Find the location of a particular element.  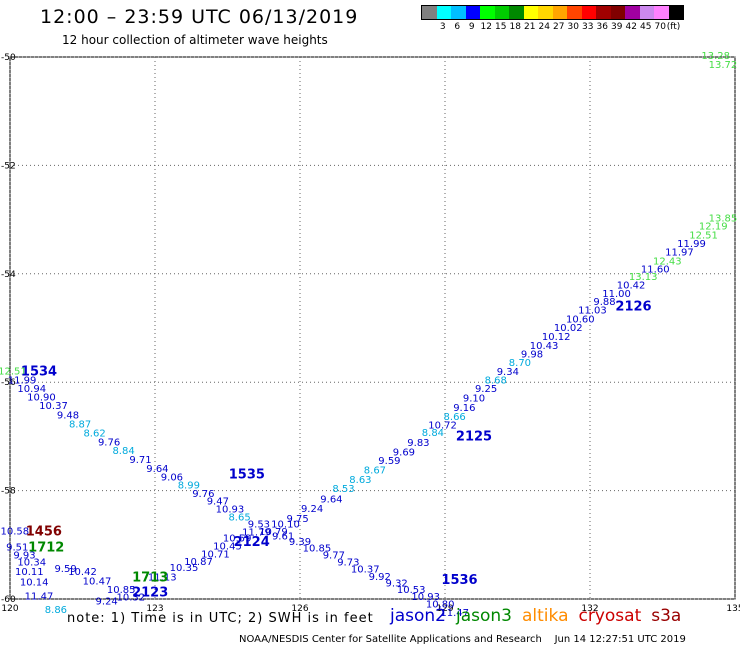

pass-number-label: 2126 is located at coordinates (633, 306).